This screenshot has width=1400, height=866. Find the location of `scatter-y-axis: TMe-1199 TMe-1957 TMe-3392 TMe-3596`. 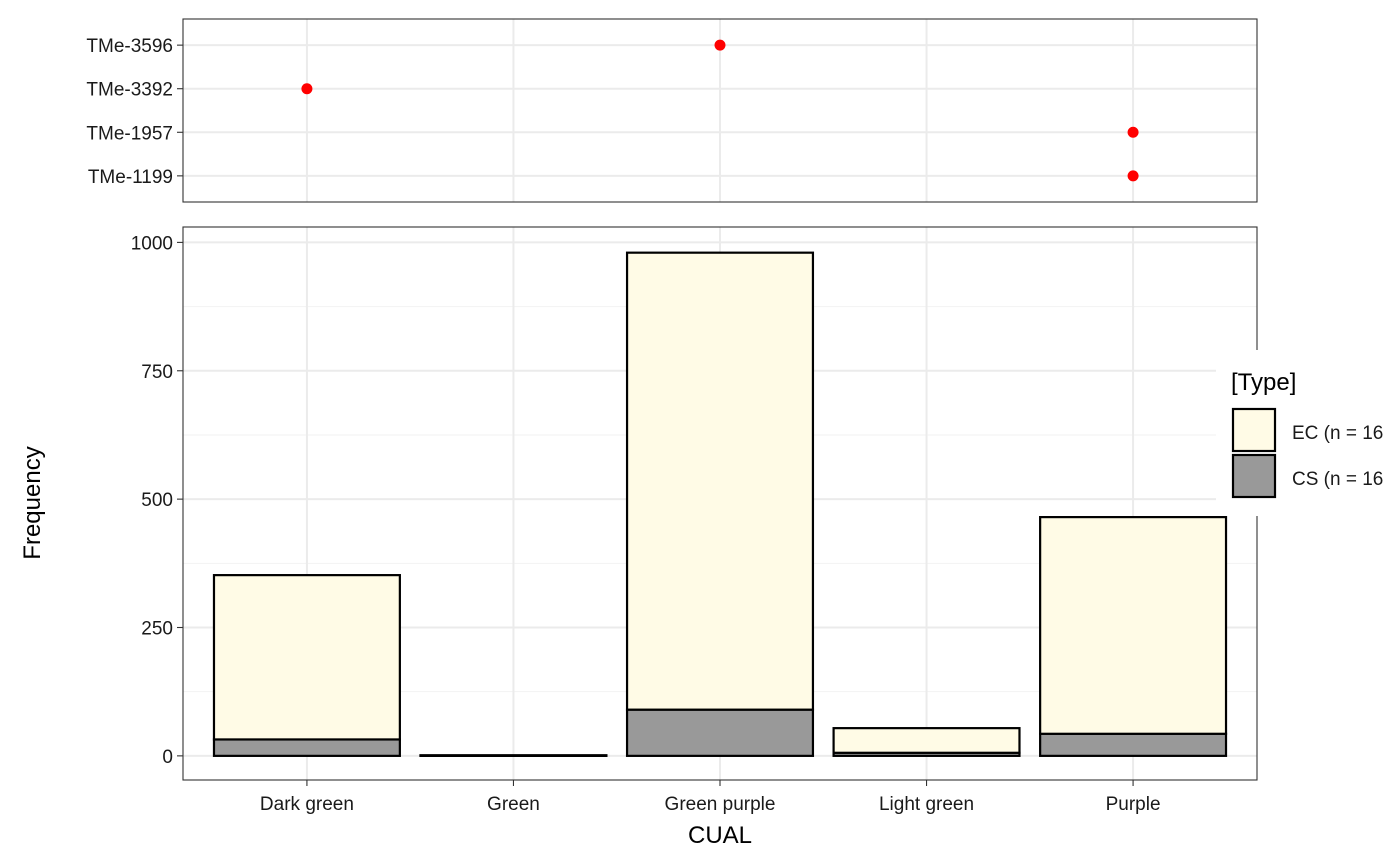

scatter-y-axis: TMe-1199 TMe-1957 TMe-3392 TMe-3596 is located at coordinates (134, 112).